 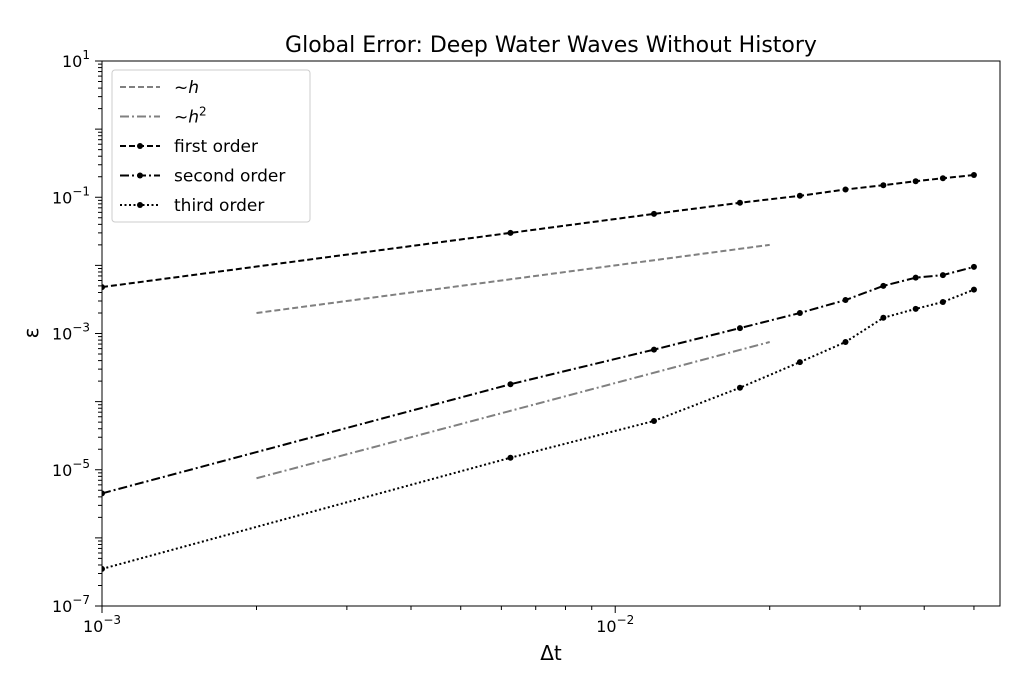 What do you see at coordinates (76, 59) in the screenshot?
I see `y-tick-label: 10¹` at bounding box center [76, 59].